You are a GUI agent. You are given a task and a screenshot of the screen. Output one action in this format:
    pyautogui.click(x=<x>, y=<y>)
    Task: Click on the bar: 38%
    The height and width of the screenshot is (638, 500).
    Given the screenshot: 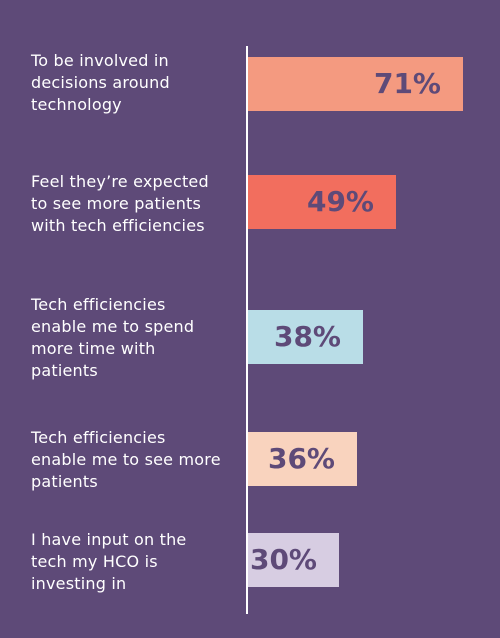 What is the action you would take?
    pyautogui.click(x=305, y=337)
    